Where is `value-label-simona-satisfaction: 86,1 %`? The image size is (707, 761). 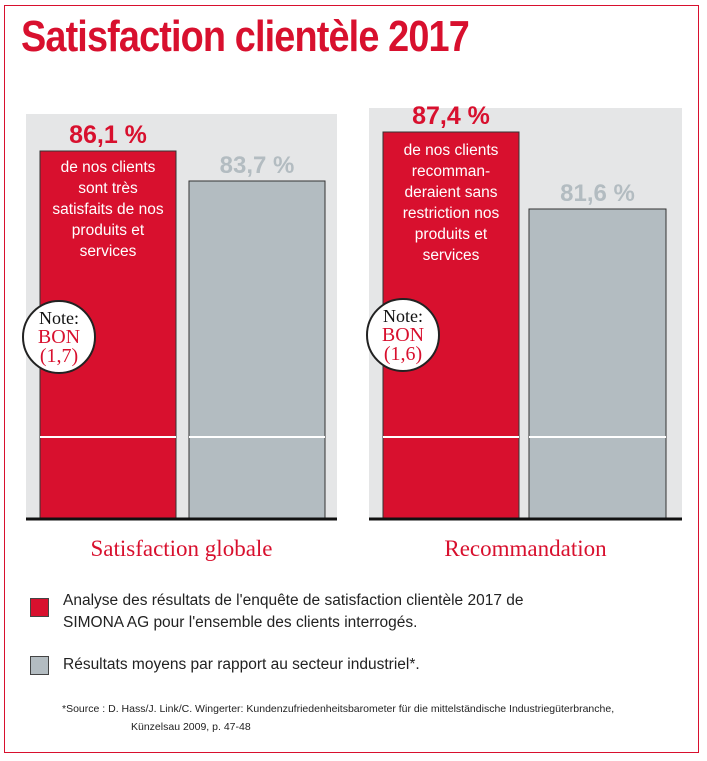
value-label-simona-satisfaction: 86,1 % is located at coordinates (108, 135).